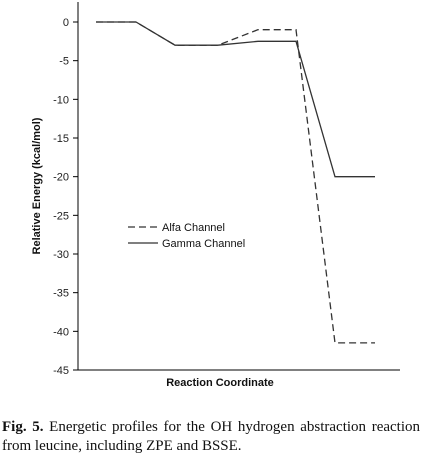  Describe the element at coordinates (61, 216) in the screenshot. I see `y-tick-label: -25` at that location.